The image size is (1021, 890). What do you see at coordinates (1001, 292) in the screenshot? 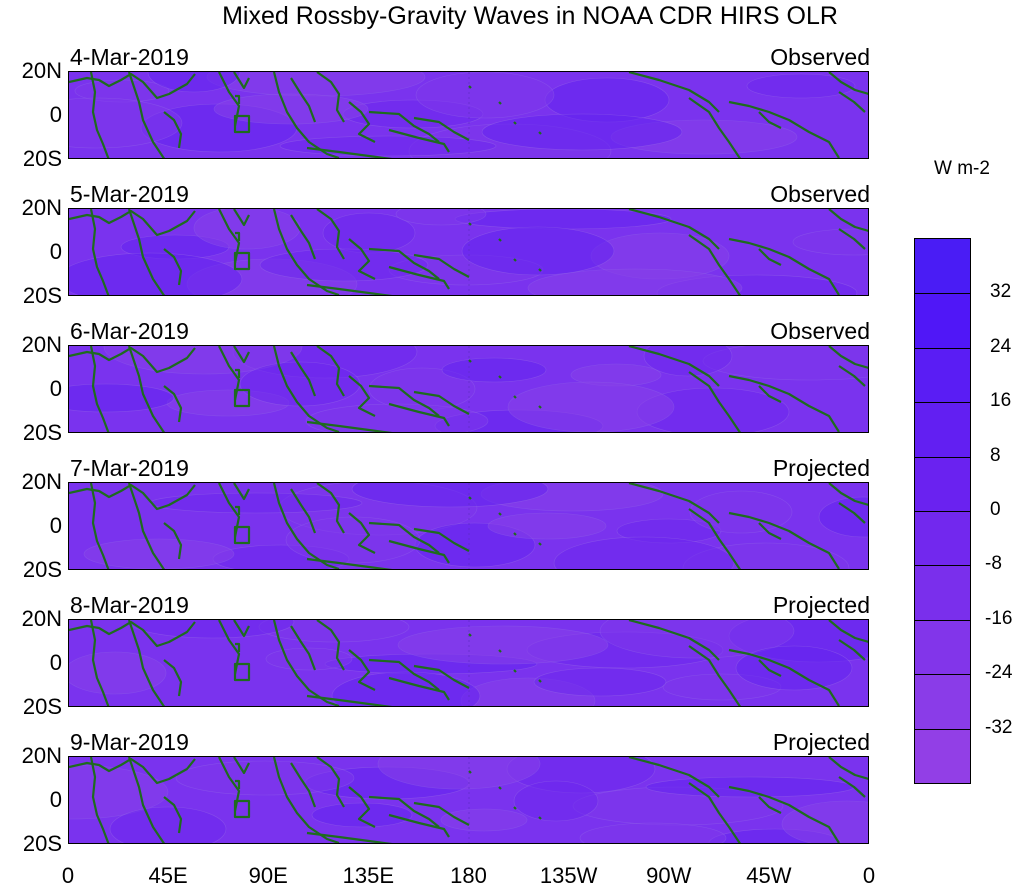
I see `colorbar-tick-label: 32` at bounding box center [1001, 292].